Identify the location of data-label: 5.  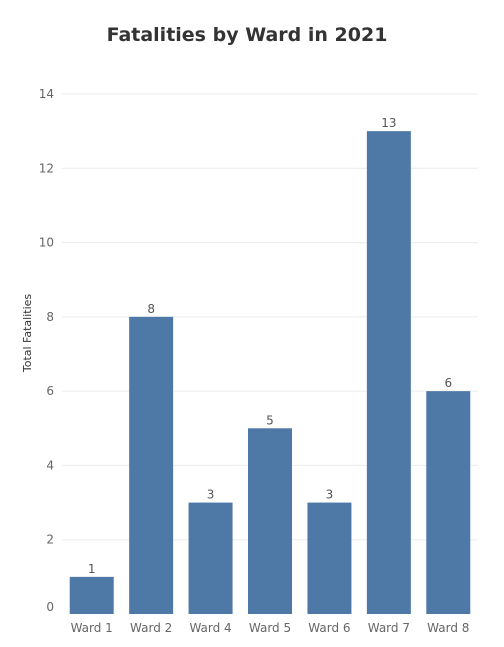
(270, 420).